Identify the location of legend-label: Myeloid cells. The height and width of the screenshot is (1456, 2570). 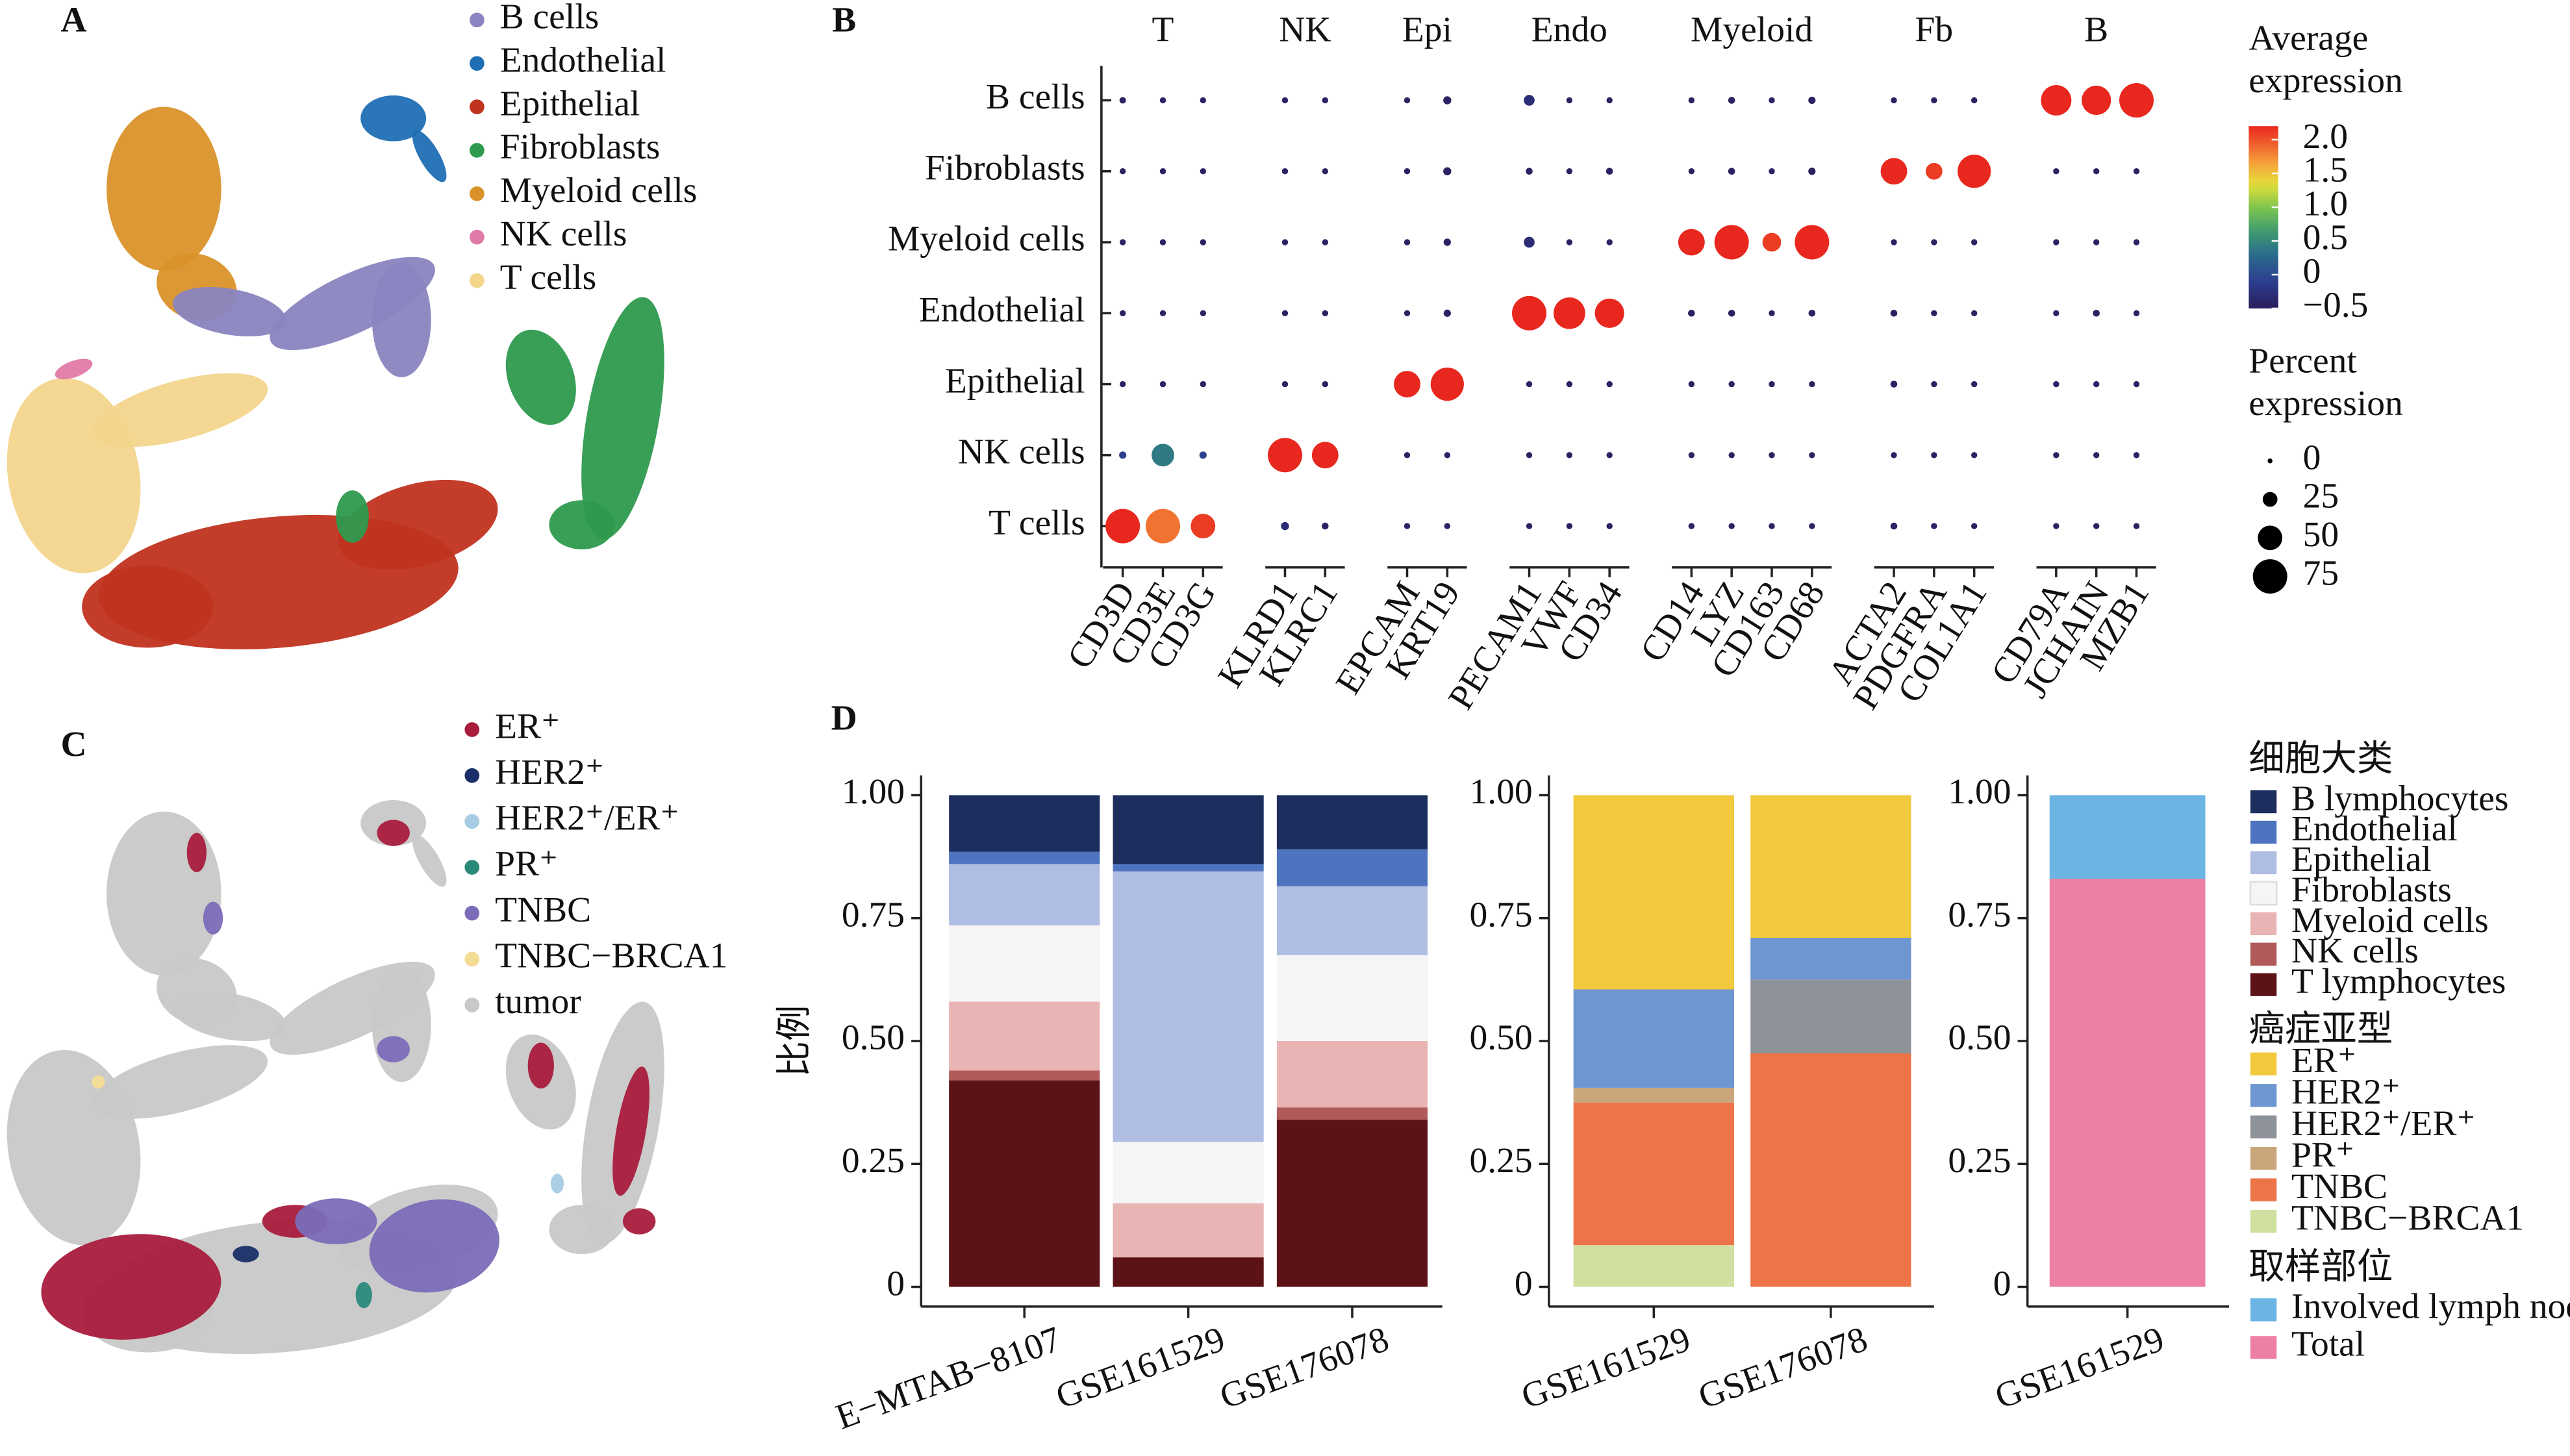
(599, 190).